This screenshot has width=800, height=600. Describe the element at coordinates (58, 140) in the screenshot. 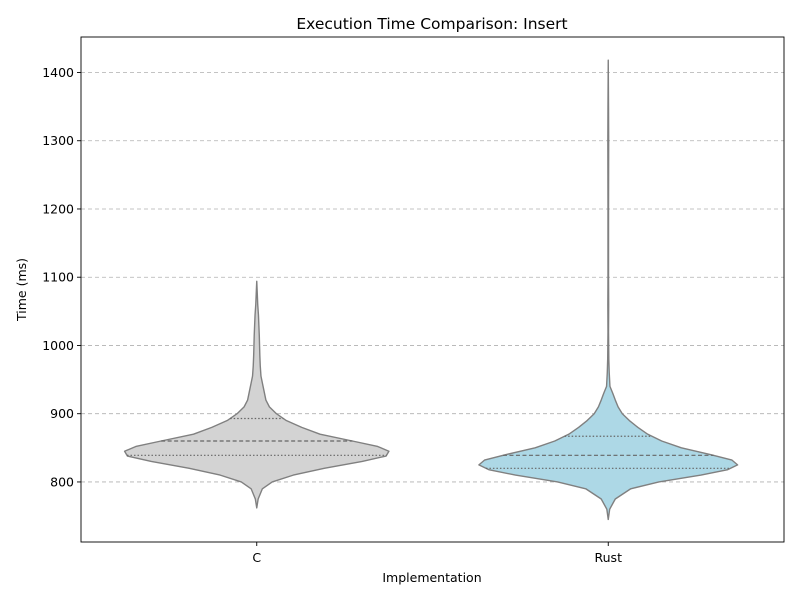

I see `y-tick-label: 1300` at that location.